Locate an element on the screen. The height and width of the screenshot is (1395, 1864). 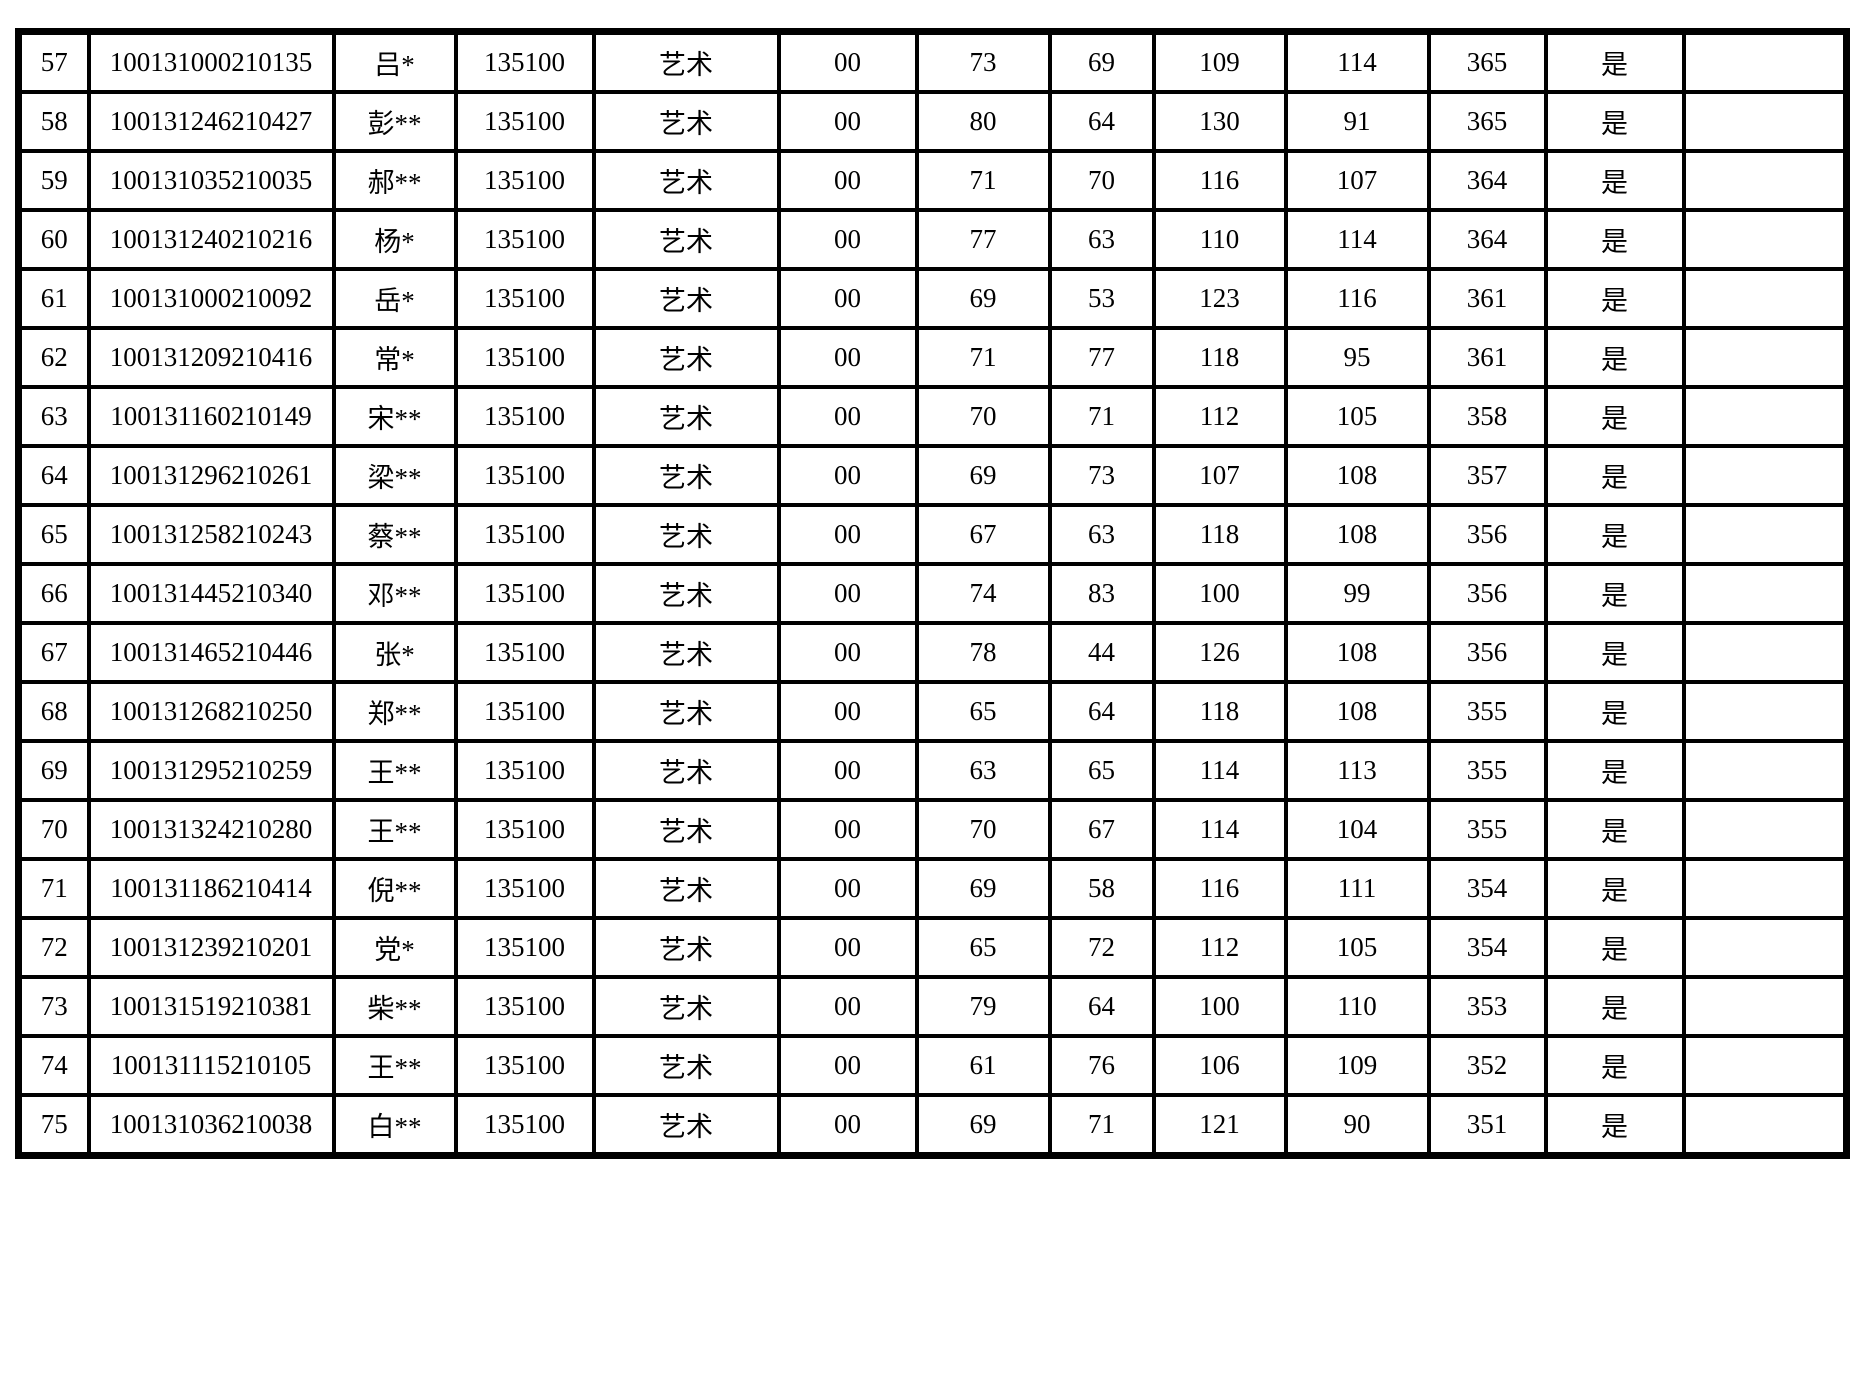
table-cell: 67 is located at coordinates (1101, 829).